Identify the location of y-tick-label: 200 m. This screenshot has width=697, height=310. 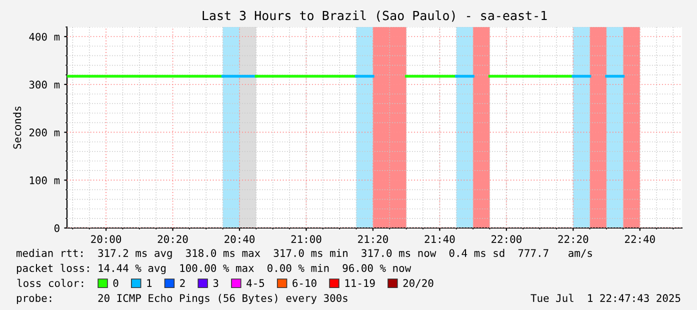
(44, 132).